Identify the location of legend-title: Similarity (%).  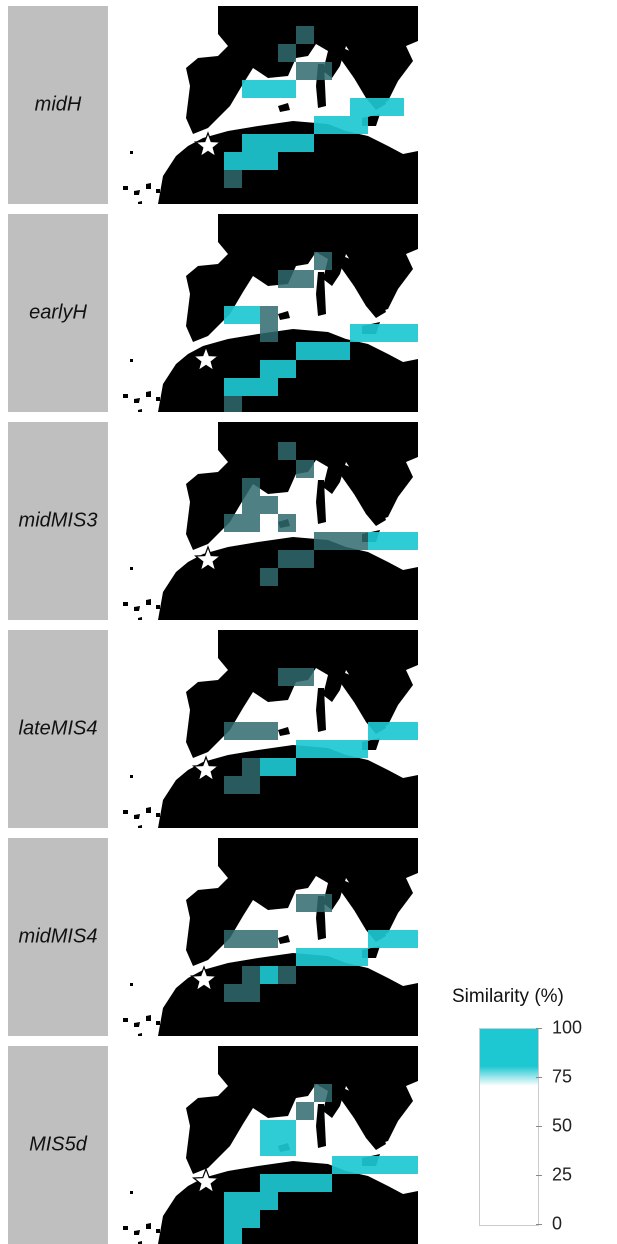
(508, 996).